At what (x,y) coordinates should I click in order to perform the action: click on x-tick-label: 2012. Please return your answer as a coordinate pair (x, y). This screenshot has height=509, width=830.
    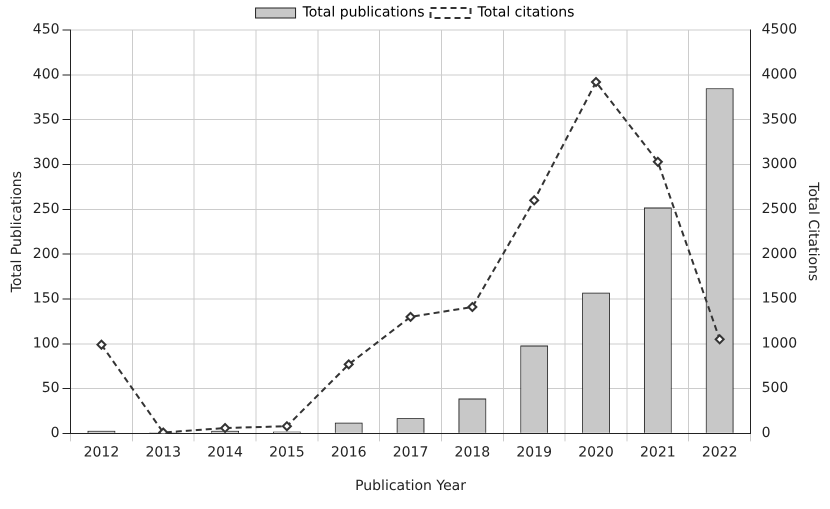
    Looking at the image, I should click on (102, 452).